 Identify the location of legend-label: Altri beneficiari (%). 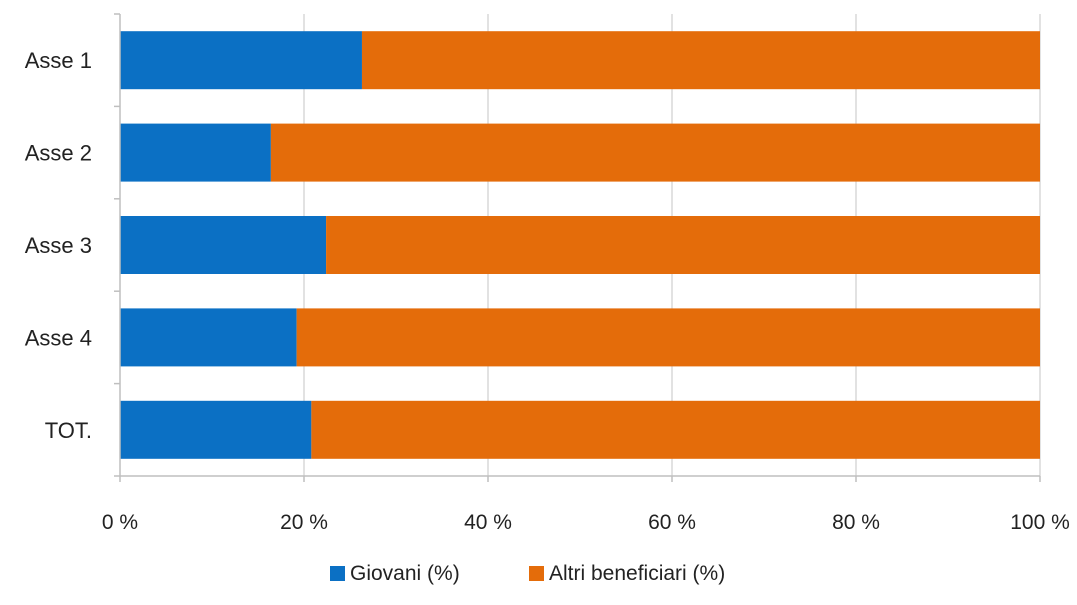
(637, 573).